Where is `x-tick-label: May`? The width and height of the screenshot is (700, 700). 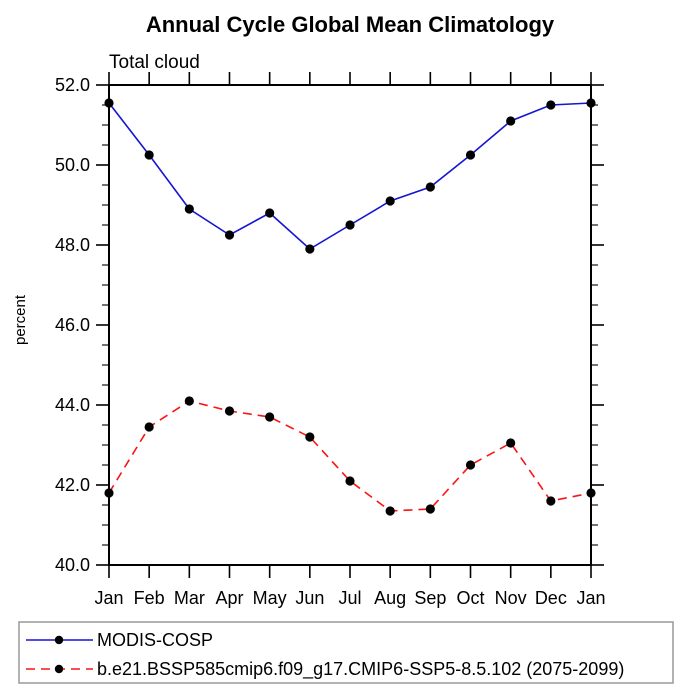
x-tick-label: May is located at coordinates (270, 598).